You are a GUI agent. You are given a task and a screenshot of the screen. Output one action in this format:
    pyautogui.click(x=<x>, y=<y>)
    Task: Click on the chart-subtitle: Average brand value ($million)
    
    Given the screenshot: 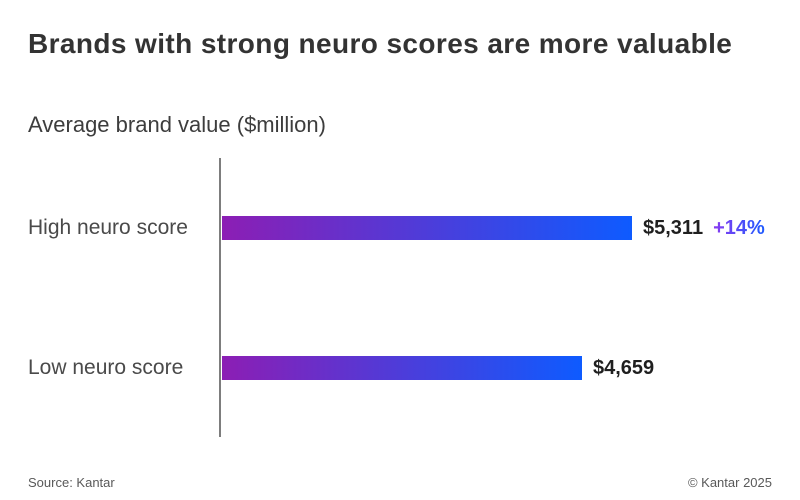 What is the action you would take?
    pyautogui.click(x=177, y=124)
    